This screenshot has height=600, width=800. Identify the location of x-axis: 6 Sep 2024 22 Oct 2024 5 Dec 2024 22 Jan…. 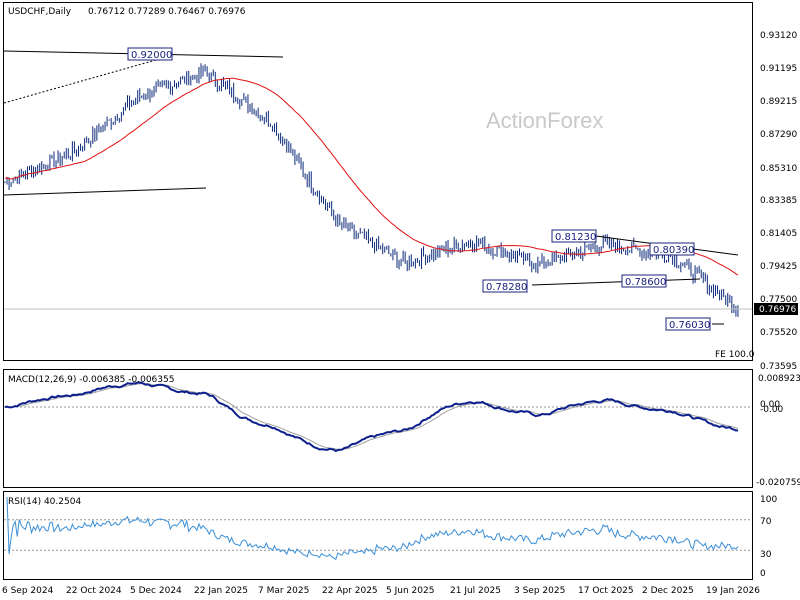
(381, 591).